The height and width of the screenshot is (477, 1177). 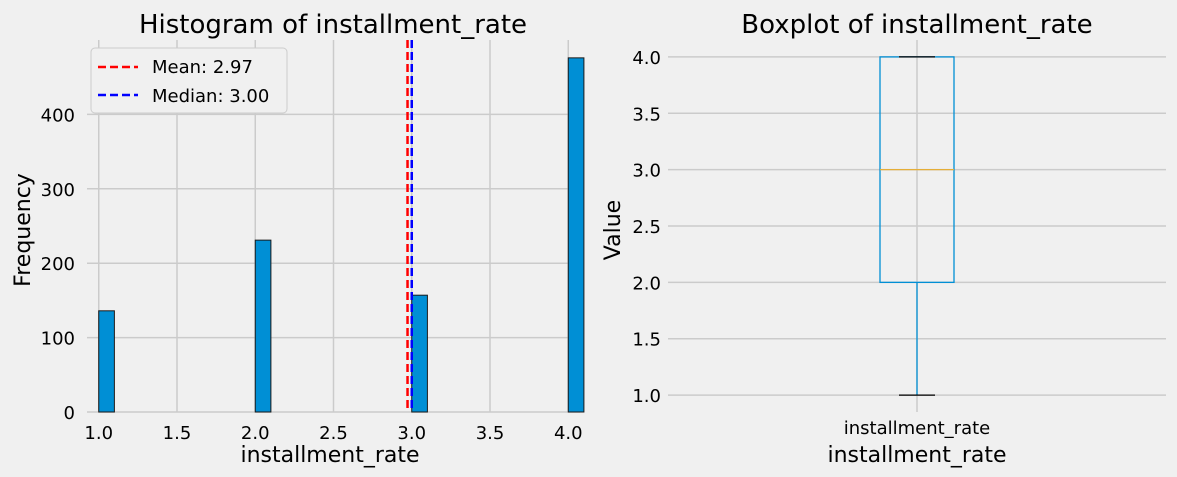 I want to click on boxplot-y-axis-label: Value, so click(x=613, y=230).